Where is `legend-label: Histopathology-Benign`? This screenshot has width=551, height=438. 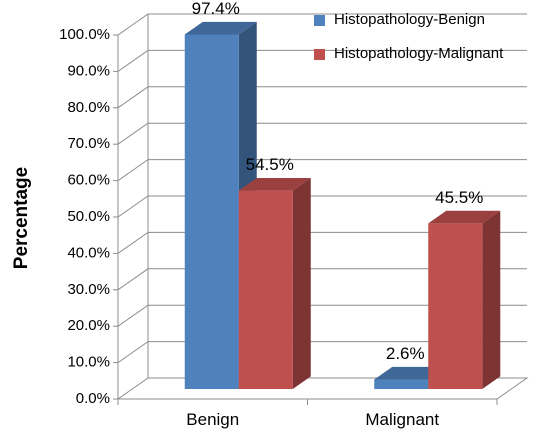
legend-label: Histopathology-Benign is located at coordinates (409, 19).